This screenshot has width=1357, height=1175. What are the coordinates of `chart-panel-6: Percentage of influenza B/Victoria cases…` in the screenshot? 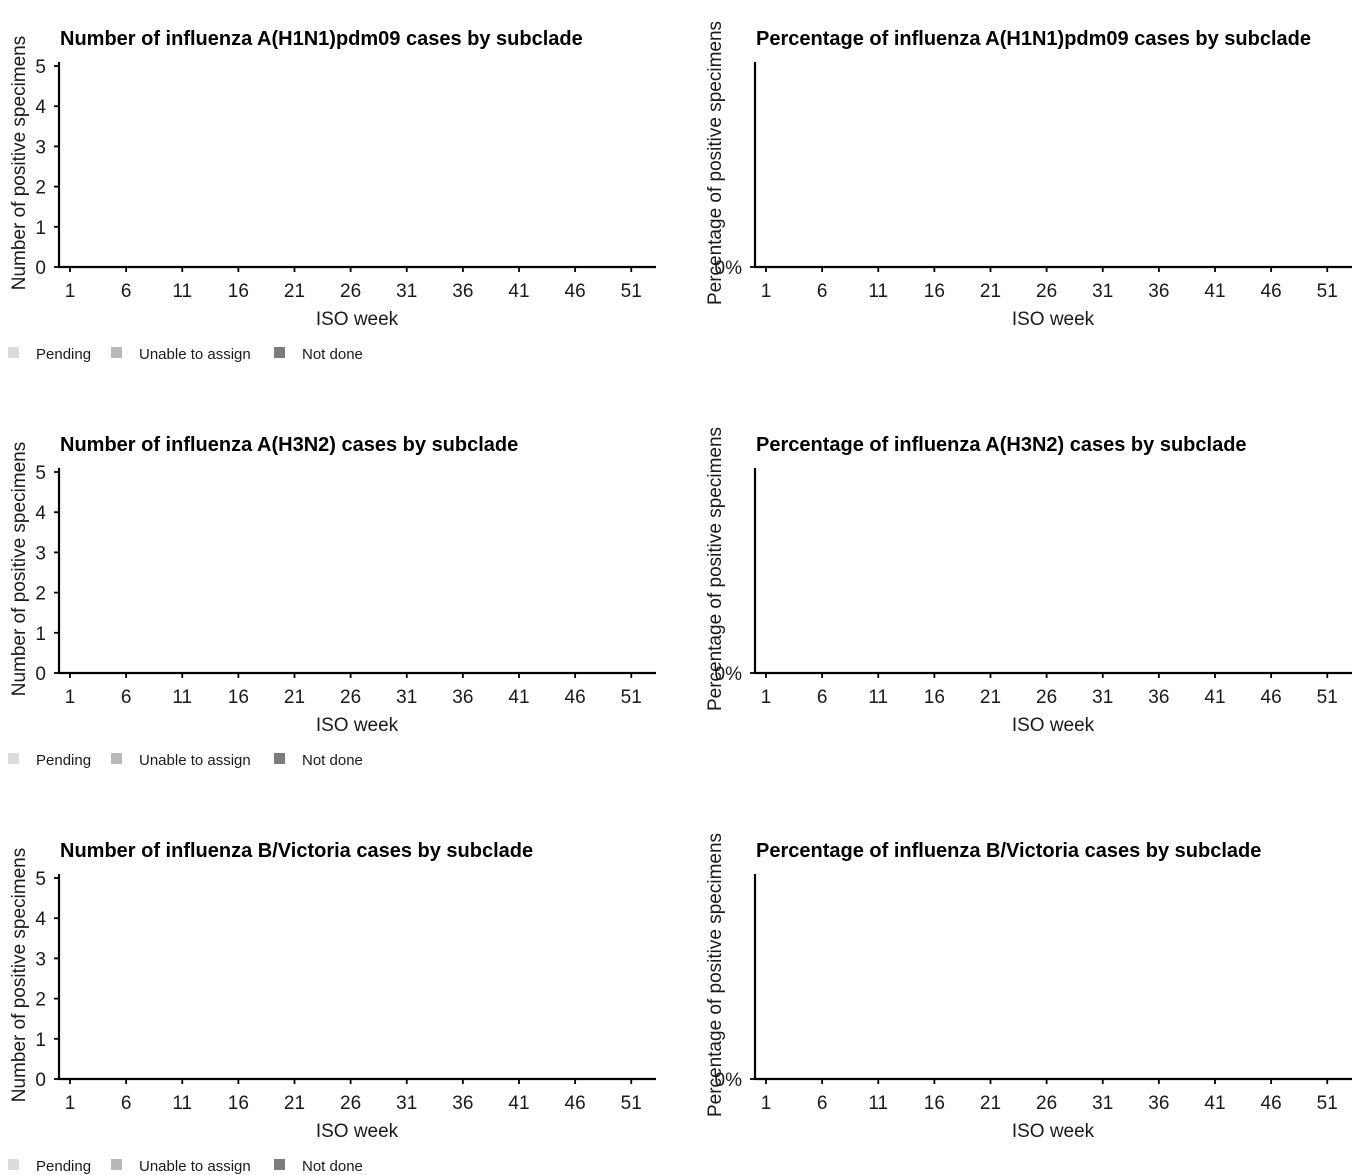 It's located at (1028, 987).